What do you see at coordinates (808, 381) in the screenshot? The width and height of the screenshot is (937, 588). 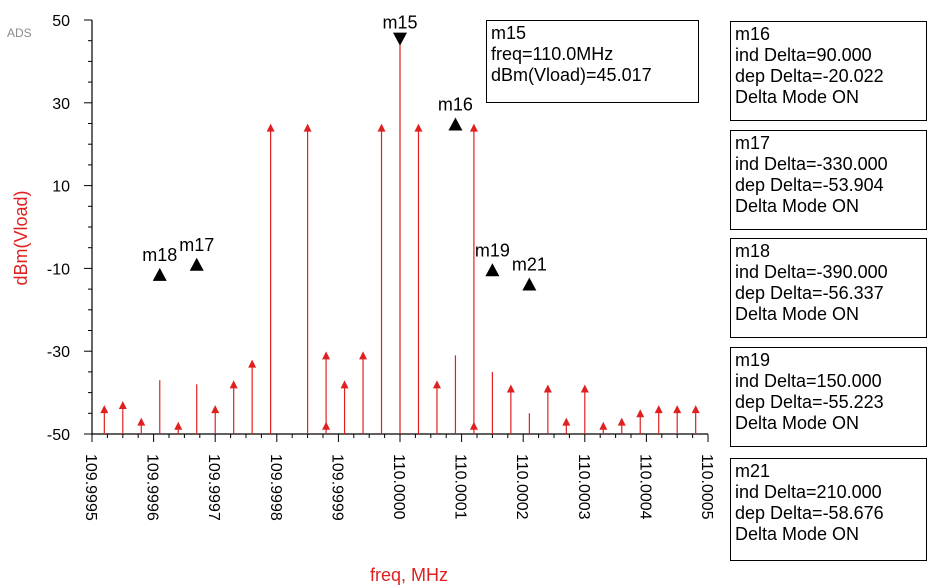 I see `marker-box-line: ind Delta=150.000` at bounding box center [808, 381].